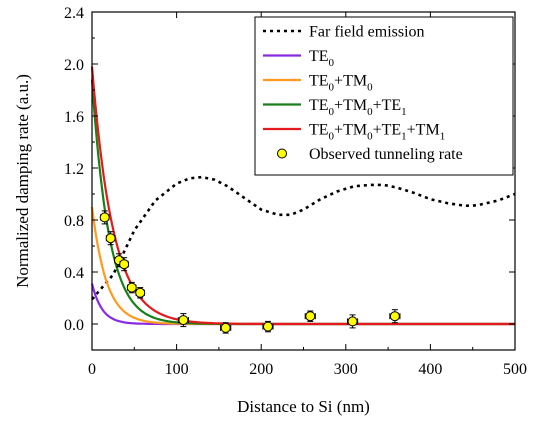  Describe the element at coordinates (367, 32) in the screenshot. I see `legend-label: Far field emission` at that location.